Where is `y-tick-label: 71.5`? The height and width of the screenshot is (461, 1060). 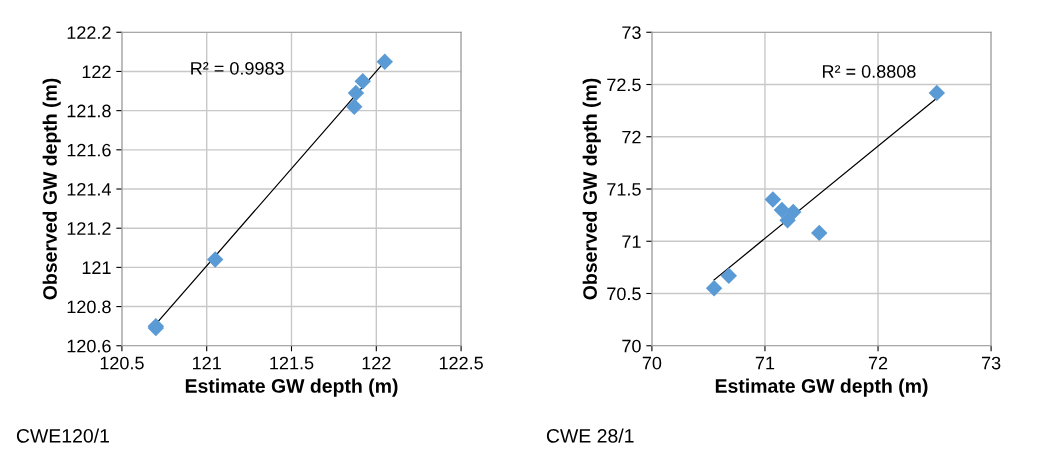 y-tick-label: 71.5 is located at coordinates (624, 189).